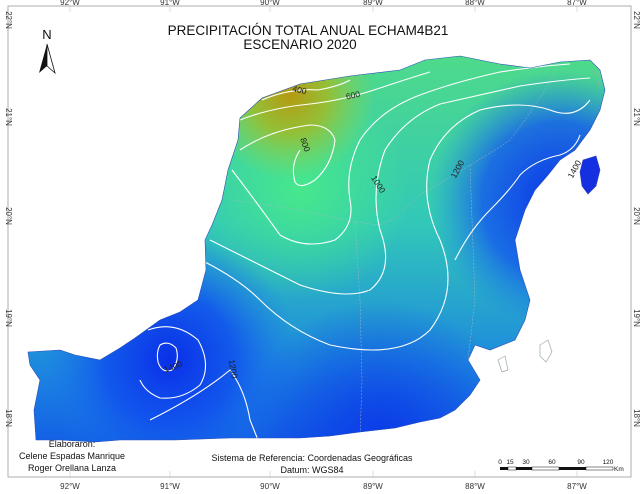  Describe the element at coordinates (170, 3) in the screenshot. I see `lon-tick-91-top: 91°W` at that location.